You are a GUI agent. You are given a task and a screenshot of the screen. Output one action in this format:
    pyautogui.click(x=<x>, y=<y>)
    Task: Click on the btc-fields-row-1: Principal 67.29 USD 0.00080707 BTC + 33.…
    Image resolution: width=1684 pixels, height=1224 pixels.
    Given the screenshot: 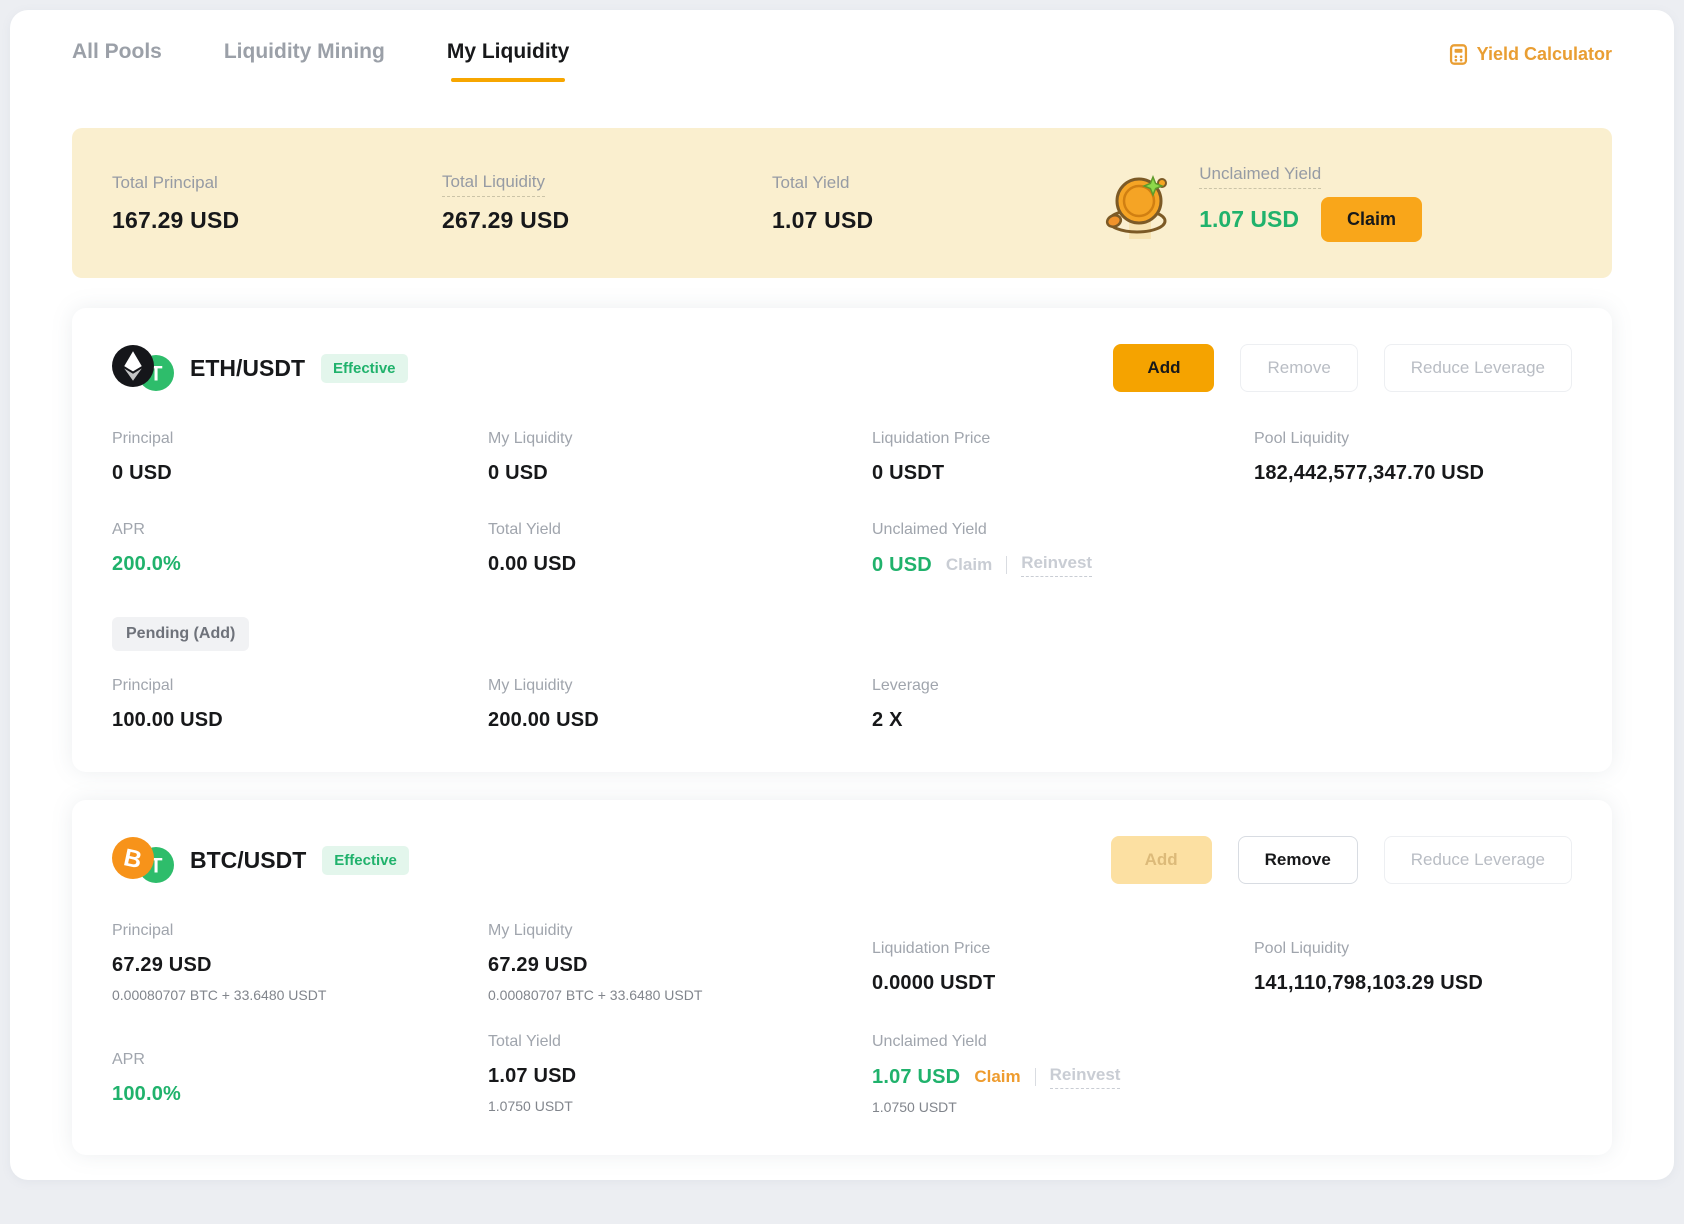 What is the action you would take?
    pyautogui.click(x=842, y=962)
    